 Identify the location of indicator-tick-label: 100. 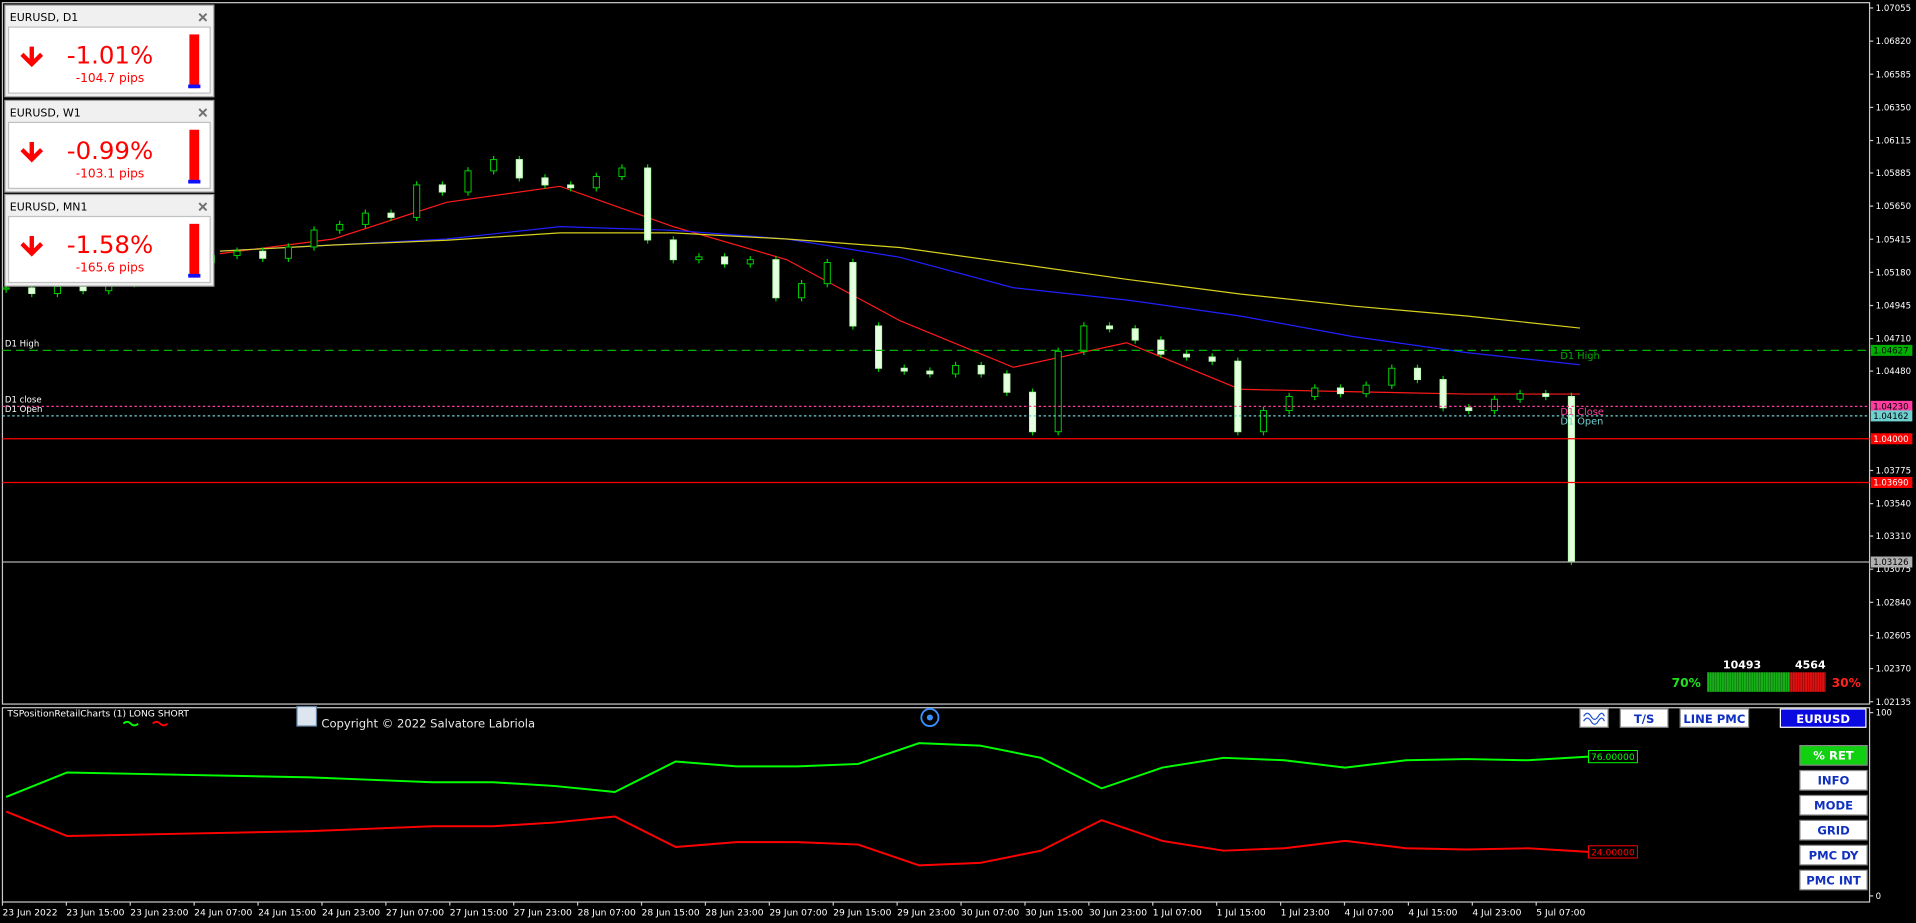
(1884, 714).